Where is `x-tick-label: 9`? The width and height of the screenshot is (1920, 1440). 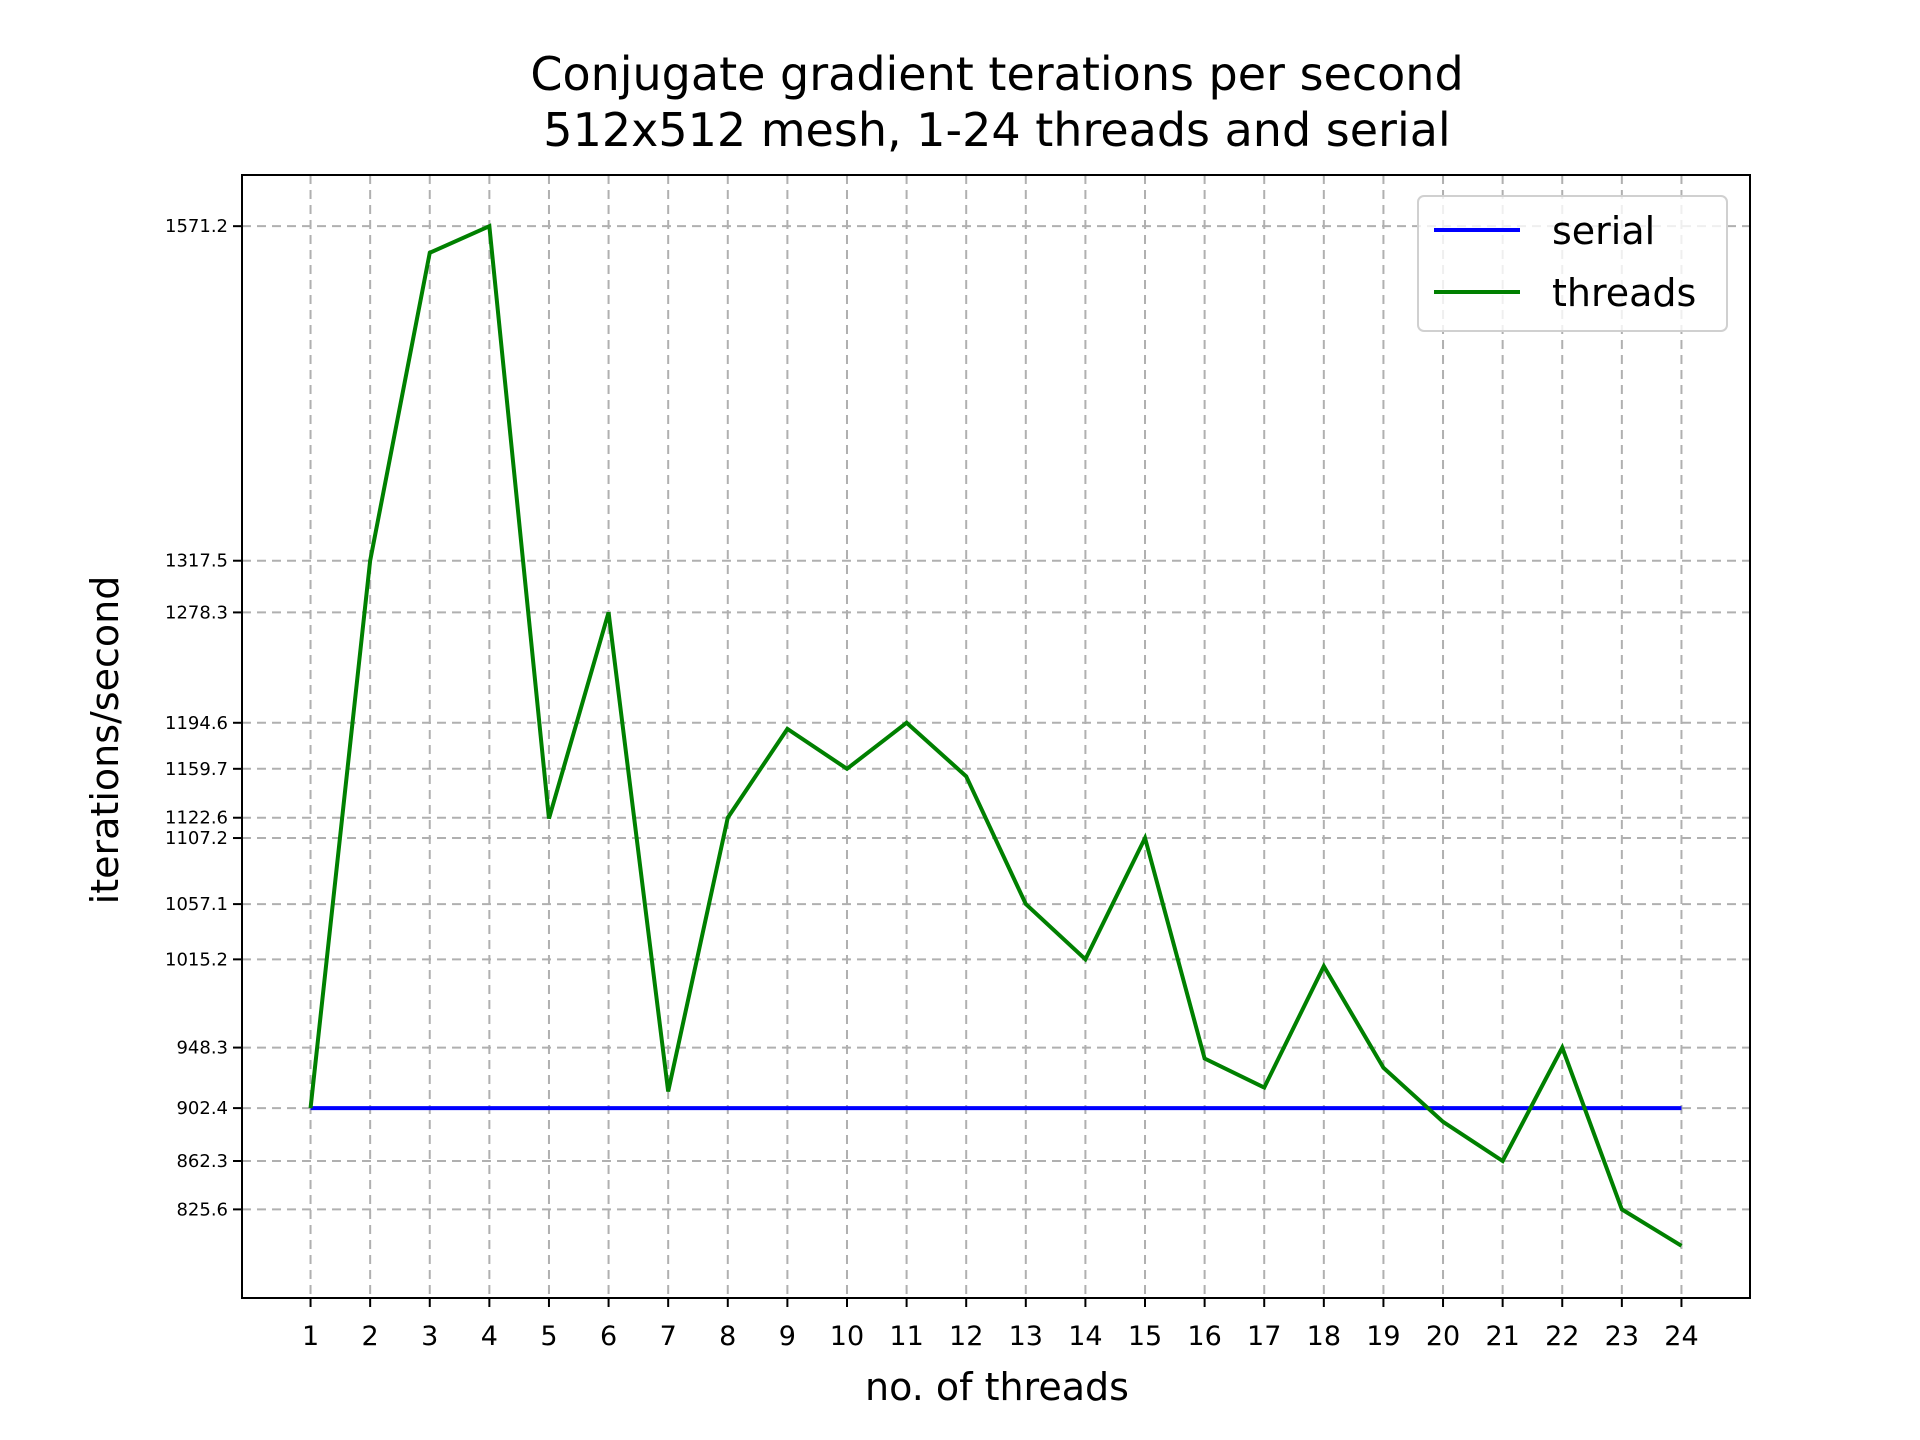
x-tick-label: 9 is located at coordinates (787, 1336).